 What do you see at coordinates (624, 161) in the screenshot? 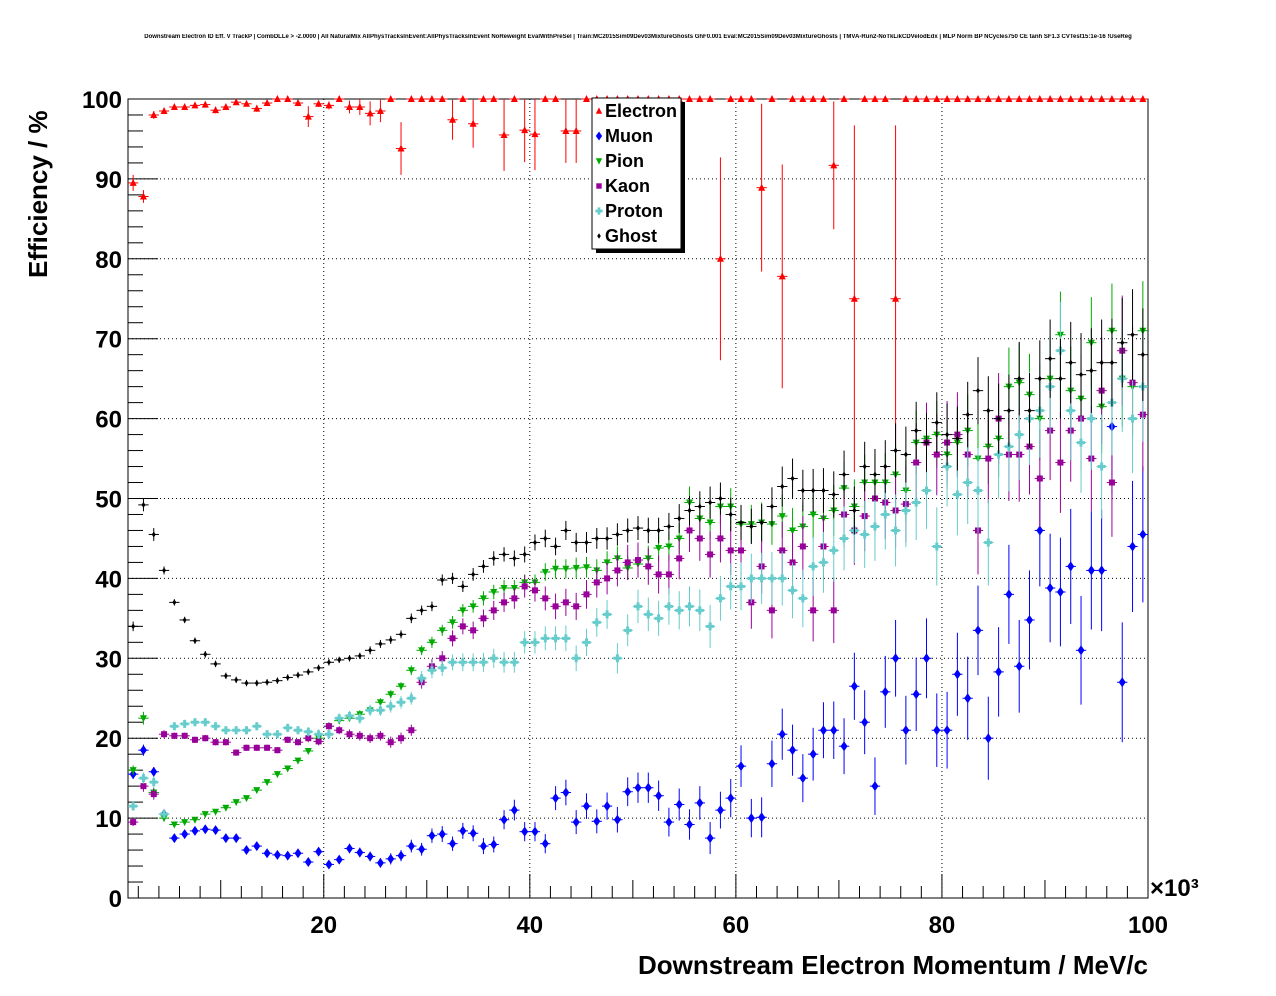
I see `legend-label-pion: Pion` at bounding box center [624, 161].